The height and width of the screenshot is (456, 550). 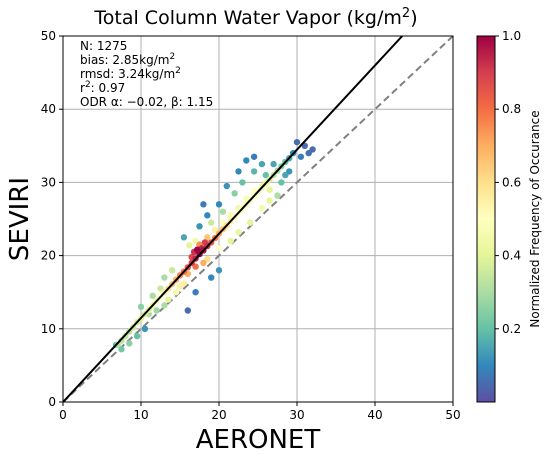 I want to click on y-tick-label: 50, so click(x=48, y=36).